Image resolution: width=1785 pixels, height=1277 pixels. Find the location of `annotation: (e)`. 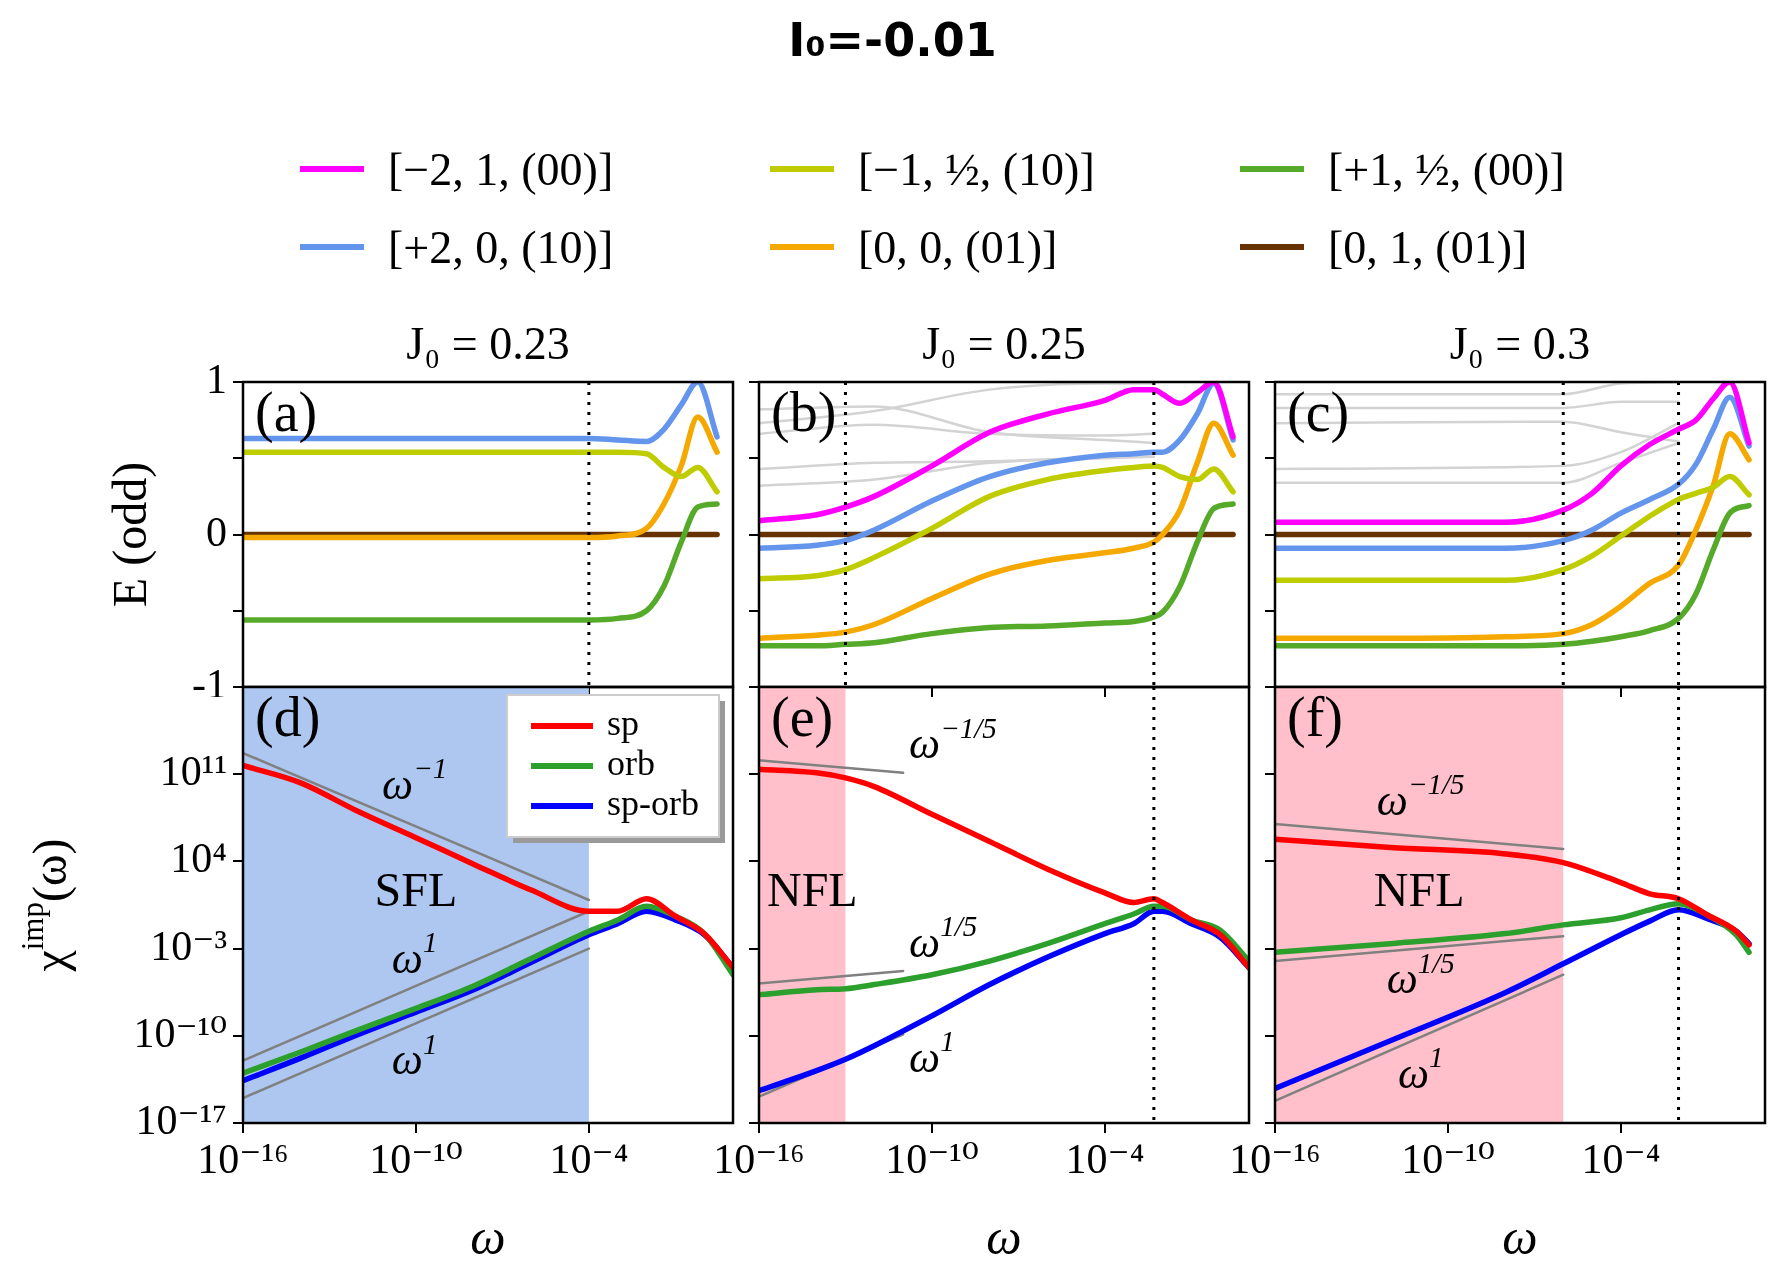

annotation: (e) is located at coordinates (802, 717).